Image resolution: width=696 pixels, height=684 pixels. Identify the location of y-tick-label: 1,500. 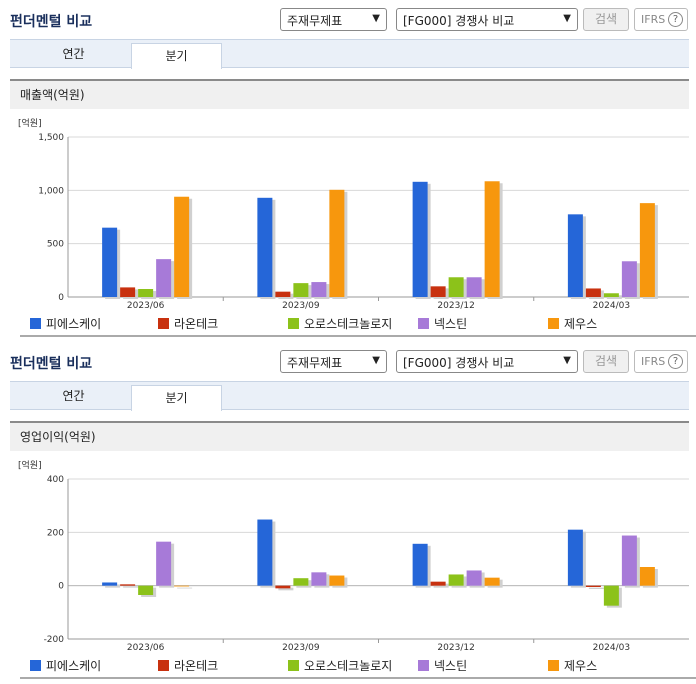
(51, 138).